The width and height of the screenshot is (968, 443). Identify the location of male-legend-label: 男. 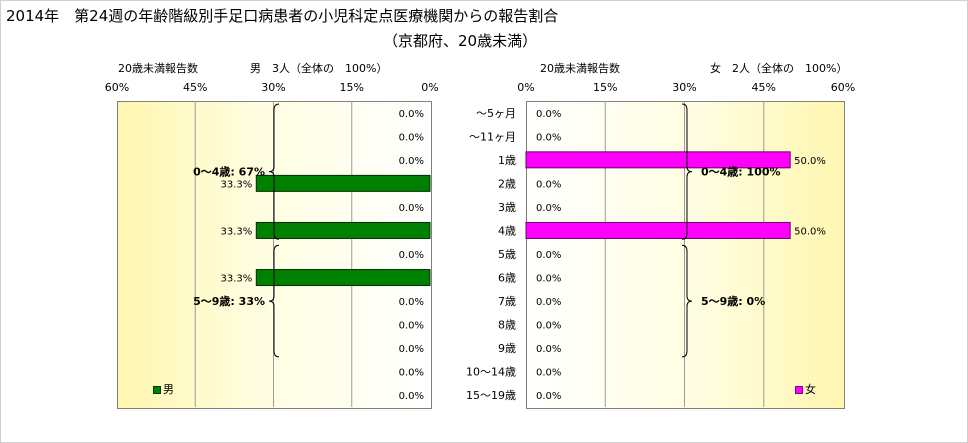
(168, 389).